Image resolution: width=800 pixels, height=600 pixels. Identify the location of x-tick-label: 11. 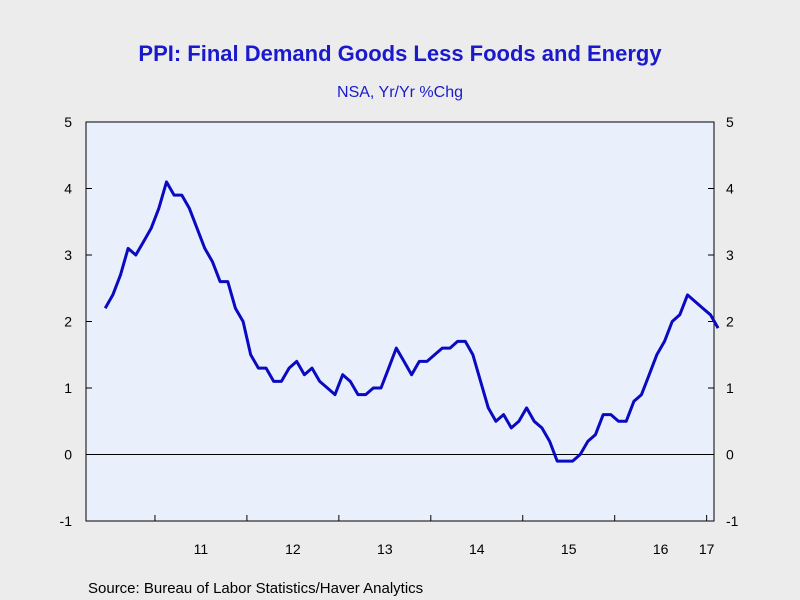
(201, 549).